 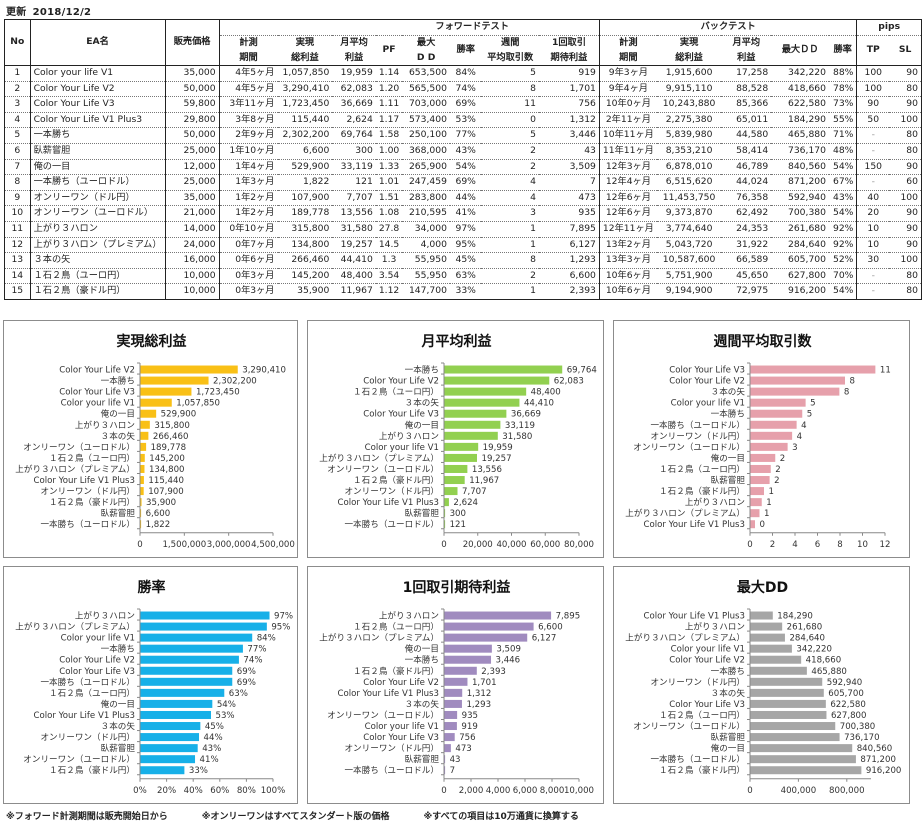 I want to click on cell-bt-maxdd: 592,940, so click(x=800, y=198).